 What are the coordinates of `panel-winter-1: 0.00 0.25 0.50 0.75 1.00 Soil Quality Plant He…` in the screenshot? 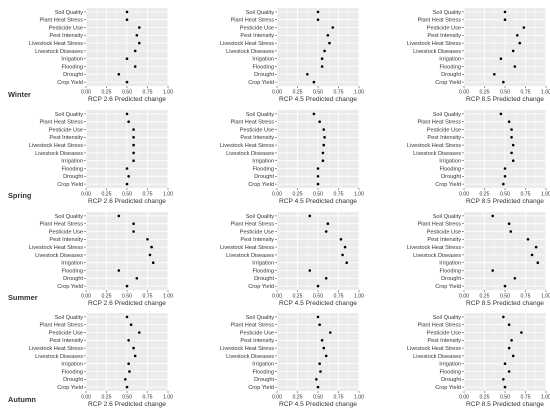 It's located at (101, 55).